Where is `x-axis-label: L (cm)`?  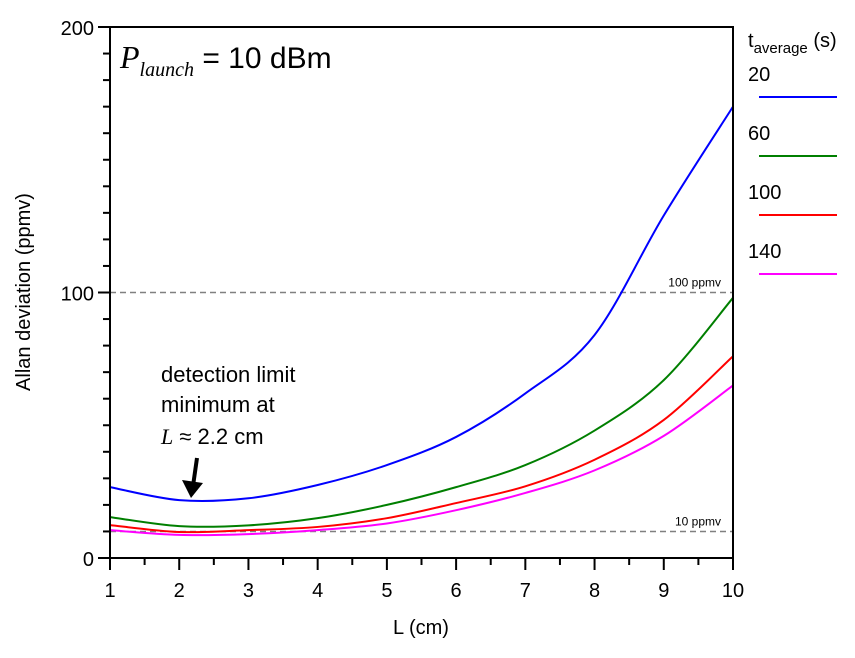
x-axis-label: L (cm) is located at coordinates (421, 628).